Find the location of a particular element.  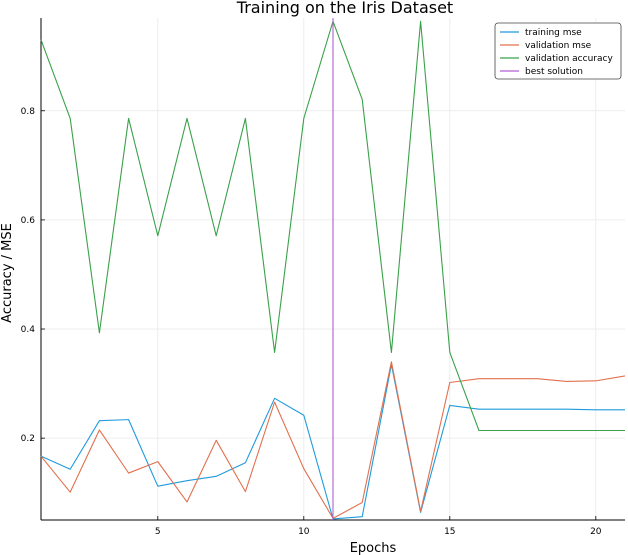

y-tick-label: 0.6 is located at coordinates (28, 221).